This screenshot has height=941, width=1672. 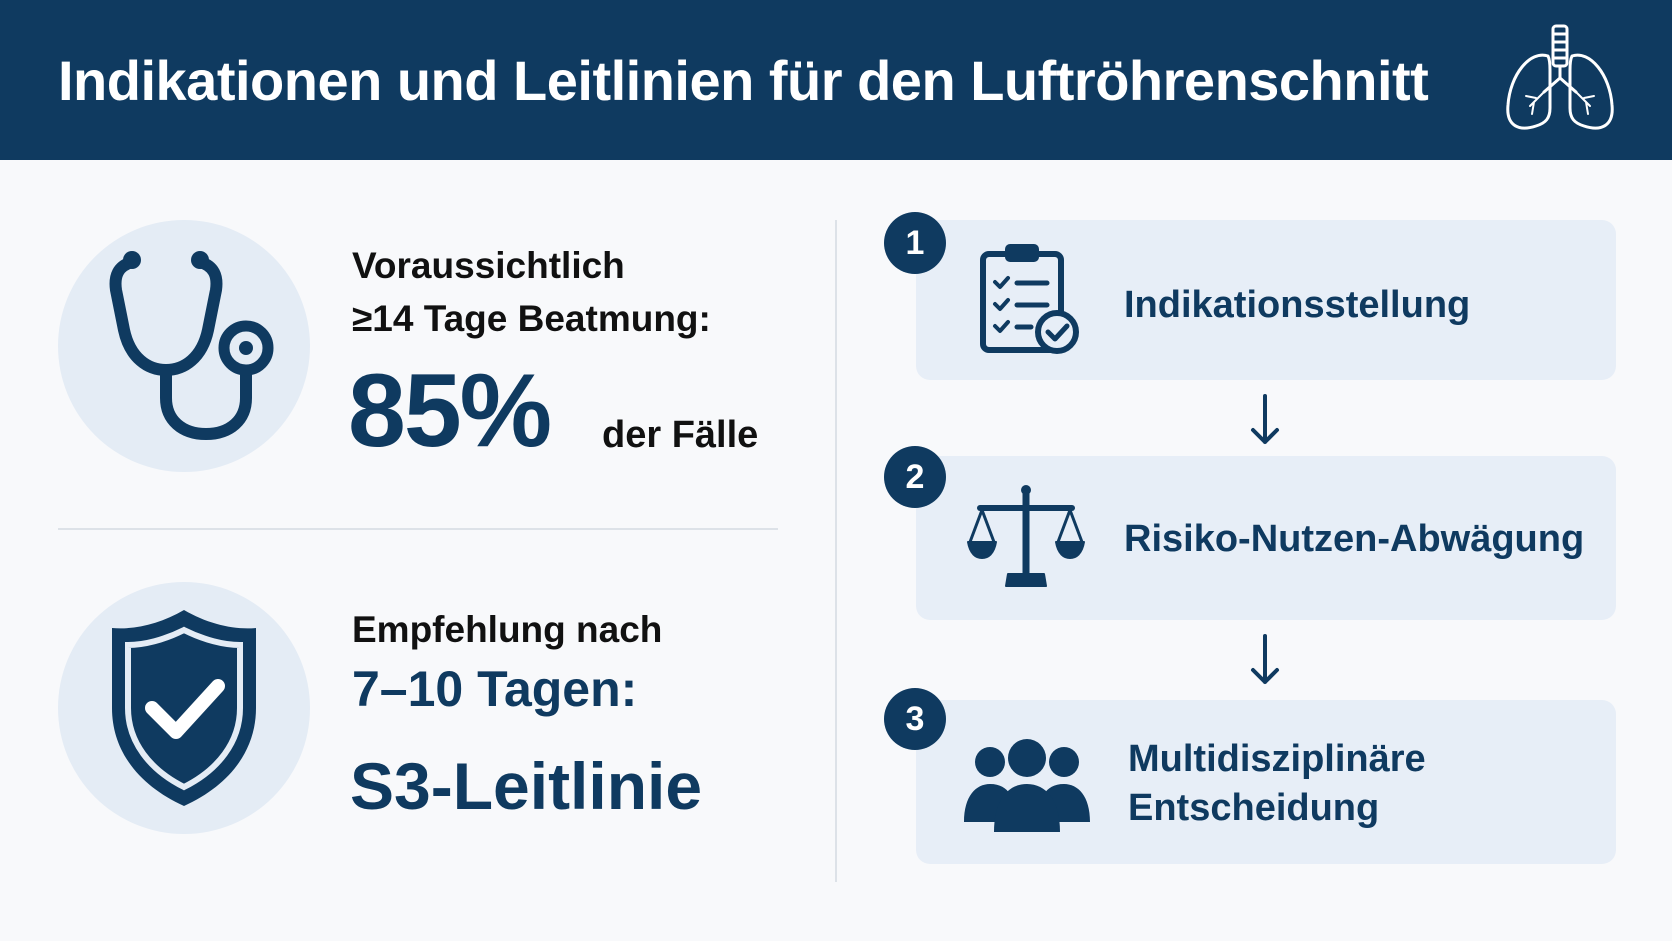 I want to click on step-1-number: 1, so click(x=915, y=243).